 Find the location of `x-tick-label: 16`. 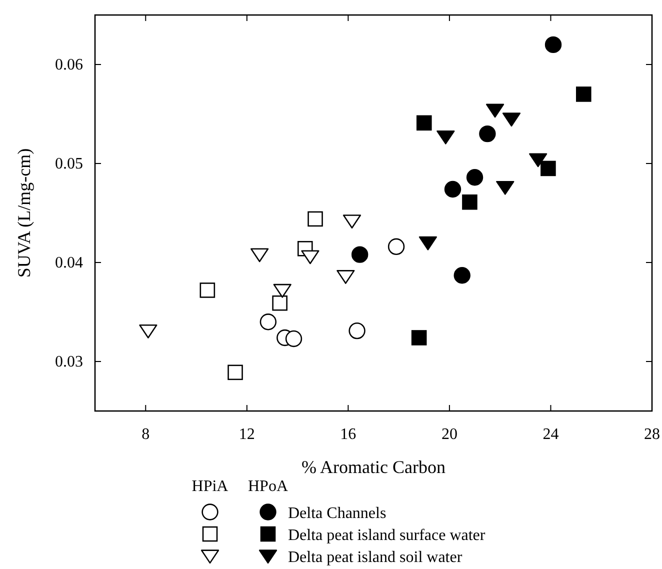

x-tick-label: 16 is located at coordinates (348, 434).